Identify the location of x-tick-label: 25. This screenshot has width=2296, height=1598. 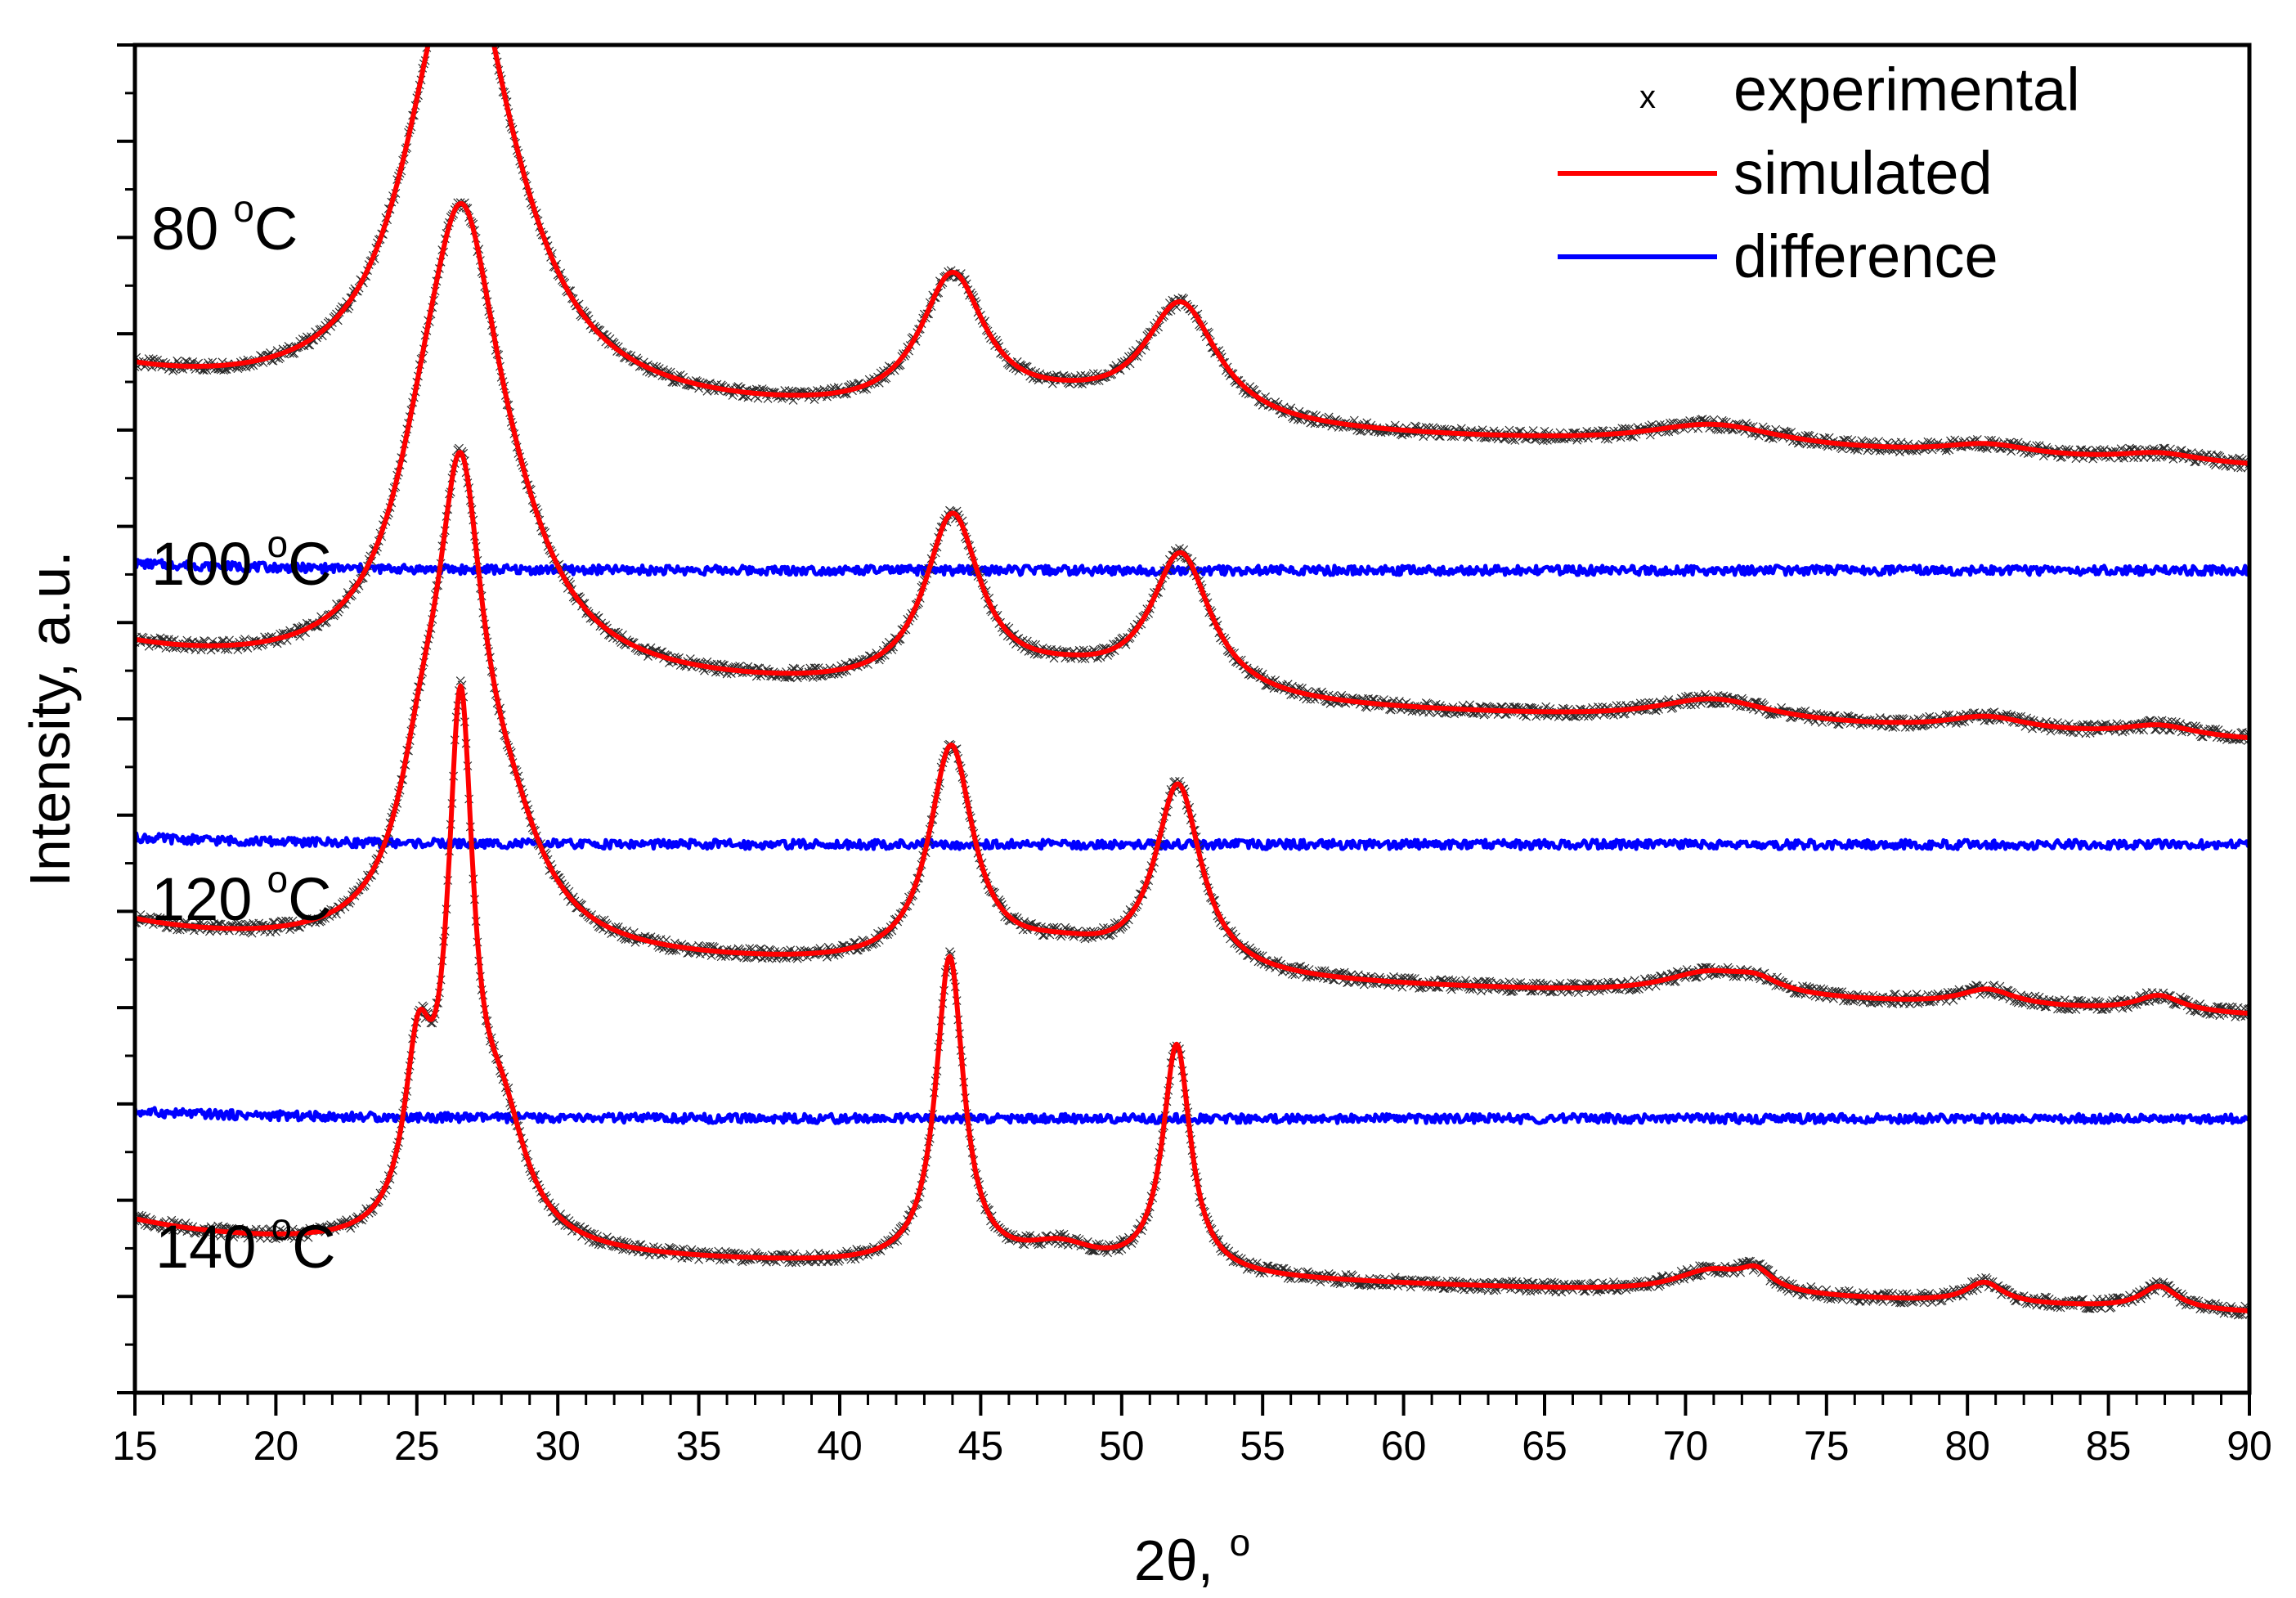
(417, 1446).